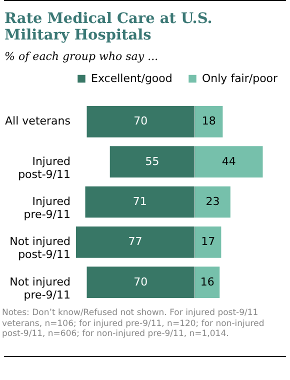 The height and width of the screenshot is (380, 290). Describe the element at coordinates (131, 78) in the screenshot. I see `legend-label: Excellent/good` at that location.